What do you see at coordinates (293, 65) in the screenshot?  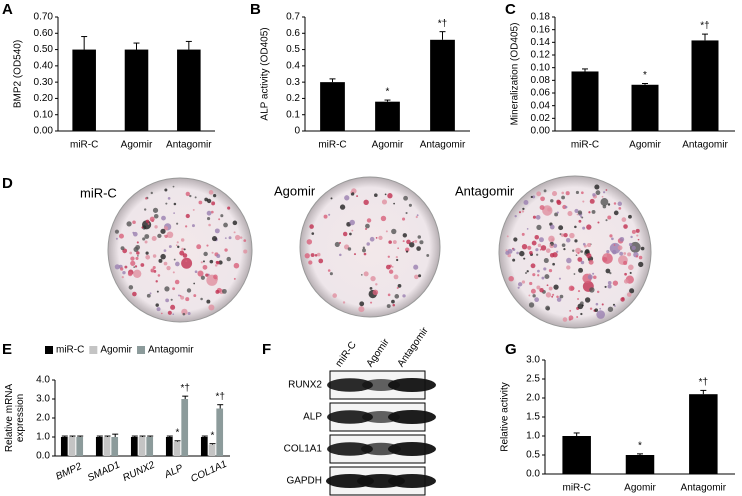 I see `y-tick-label: 0.4` at bounding box center [293, 65].